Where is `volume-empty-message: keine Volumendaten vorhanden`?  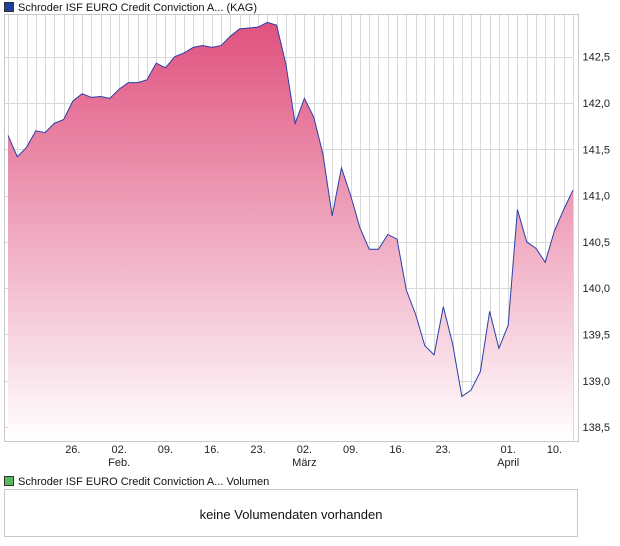
volume-empty-message: keine Volumendaten vorhanden is located at coordinates (291, 514).